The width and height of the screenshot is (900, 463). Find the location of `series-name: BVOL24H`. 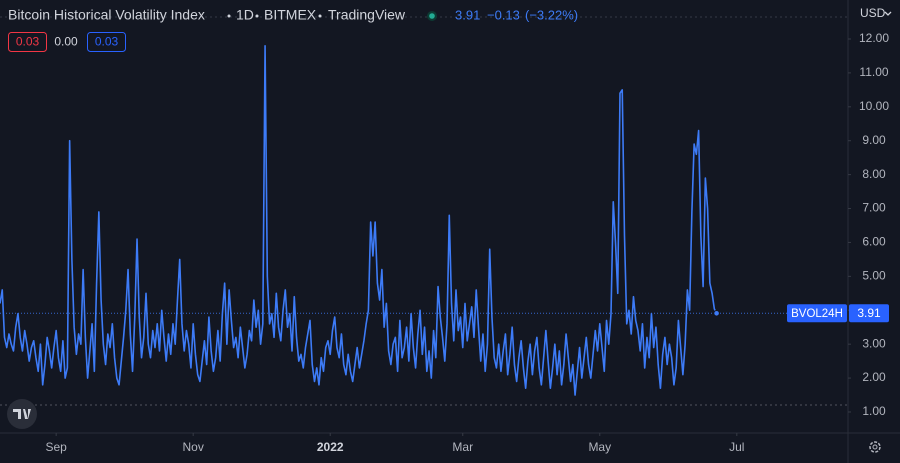

series-name: BVOL24H is located at coordinates (817, 314).